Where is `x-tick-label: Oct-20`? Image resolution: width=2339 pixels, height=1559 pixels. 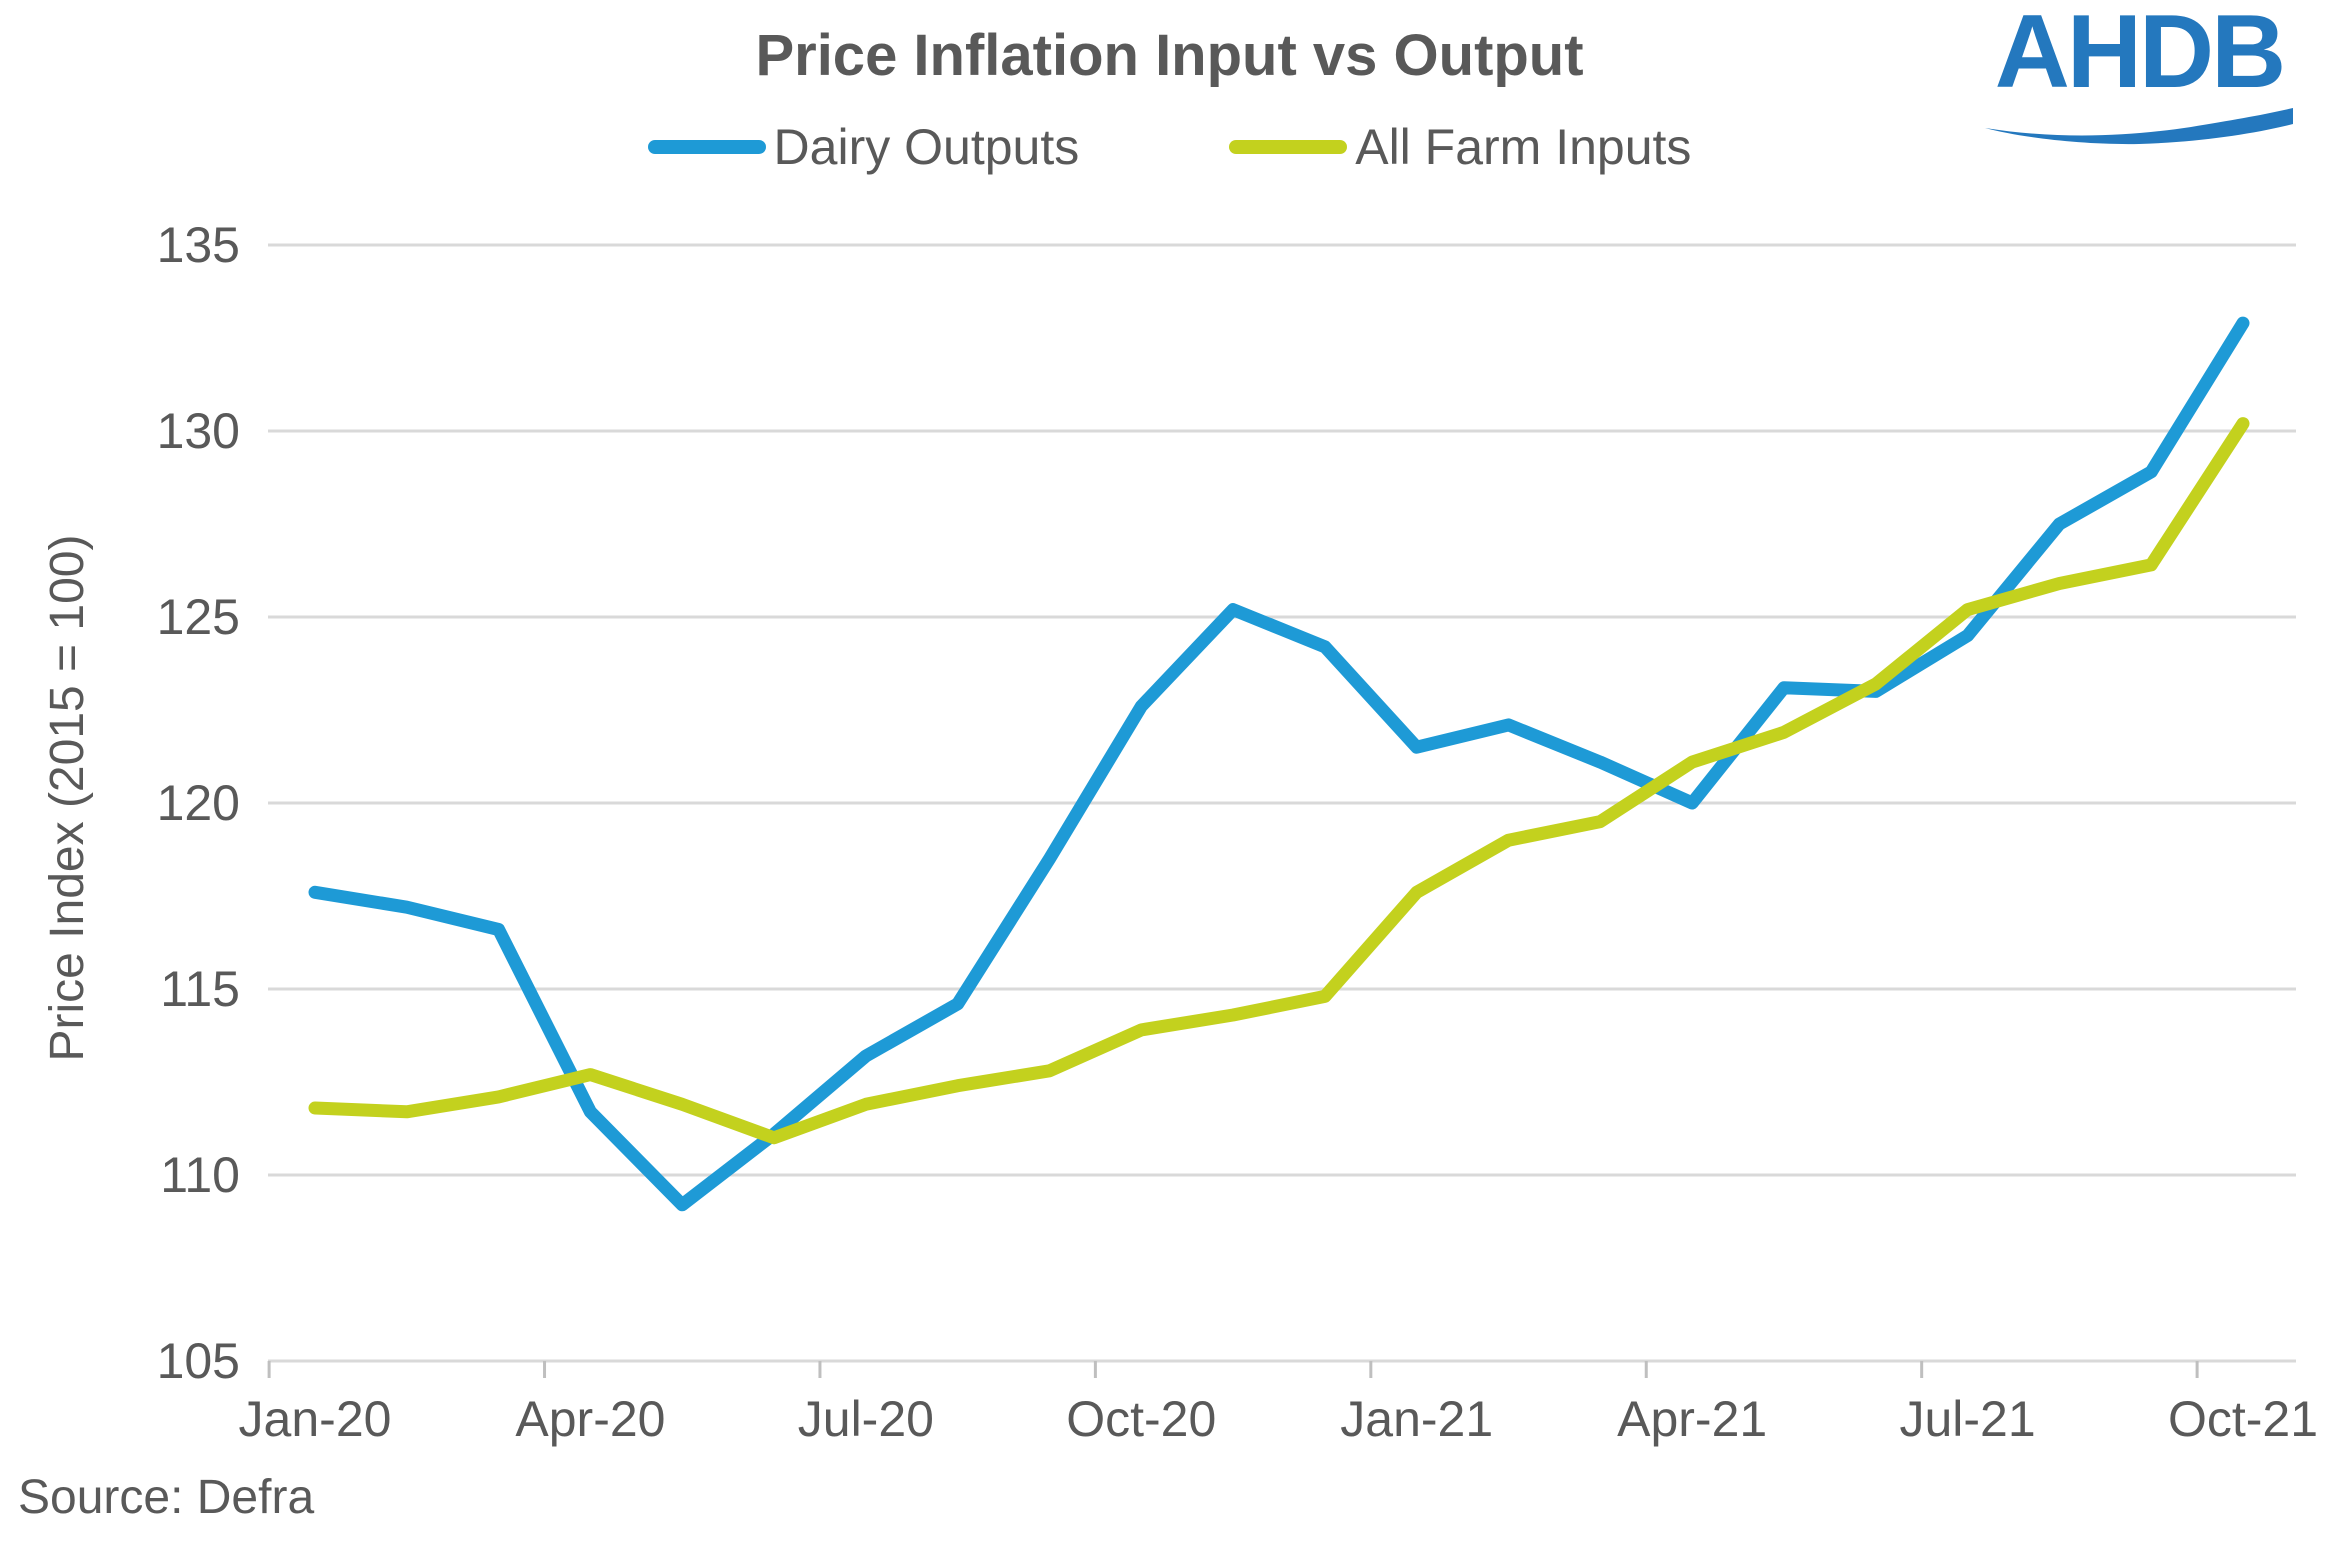
x-tick-label: Oct-20 is located at coordinates (1141, 1419).